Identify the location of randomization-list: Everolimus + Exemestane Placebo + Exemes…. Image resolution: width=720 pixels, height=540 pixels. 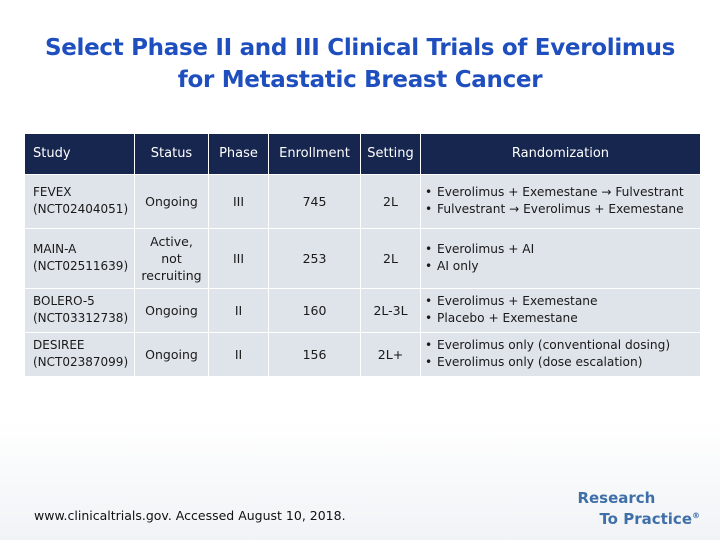
(560, 310).